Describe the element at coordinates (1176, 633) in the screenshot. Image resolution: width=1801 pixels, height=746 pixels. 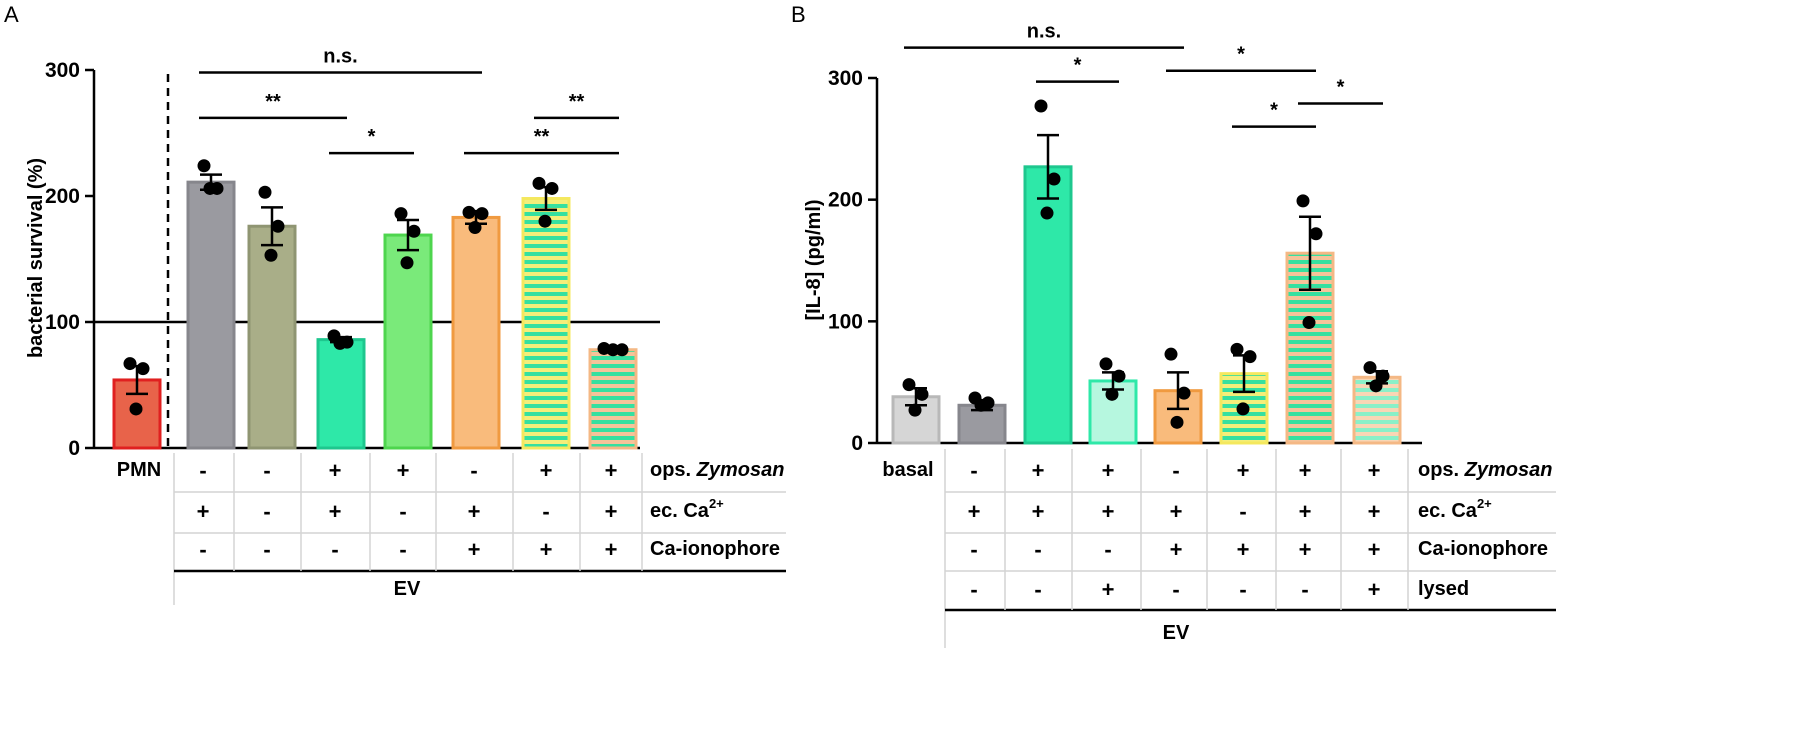
I see `panel-b-ev-label: EV` at that location.